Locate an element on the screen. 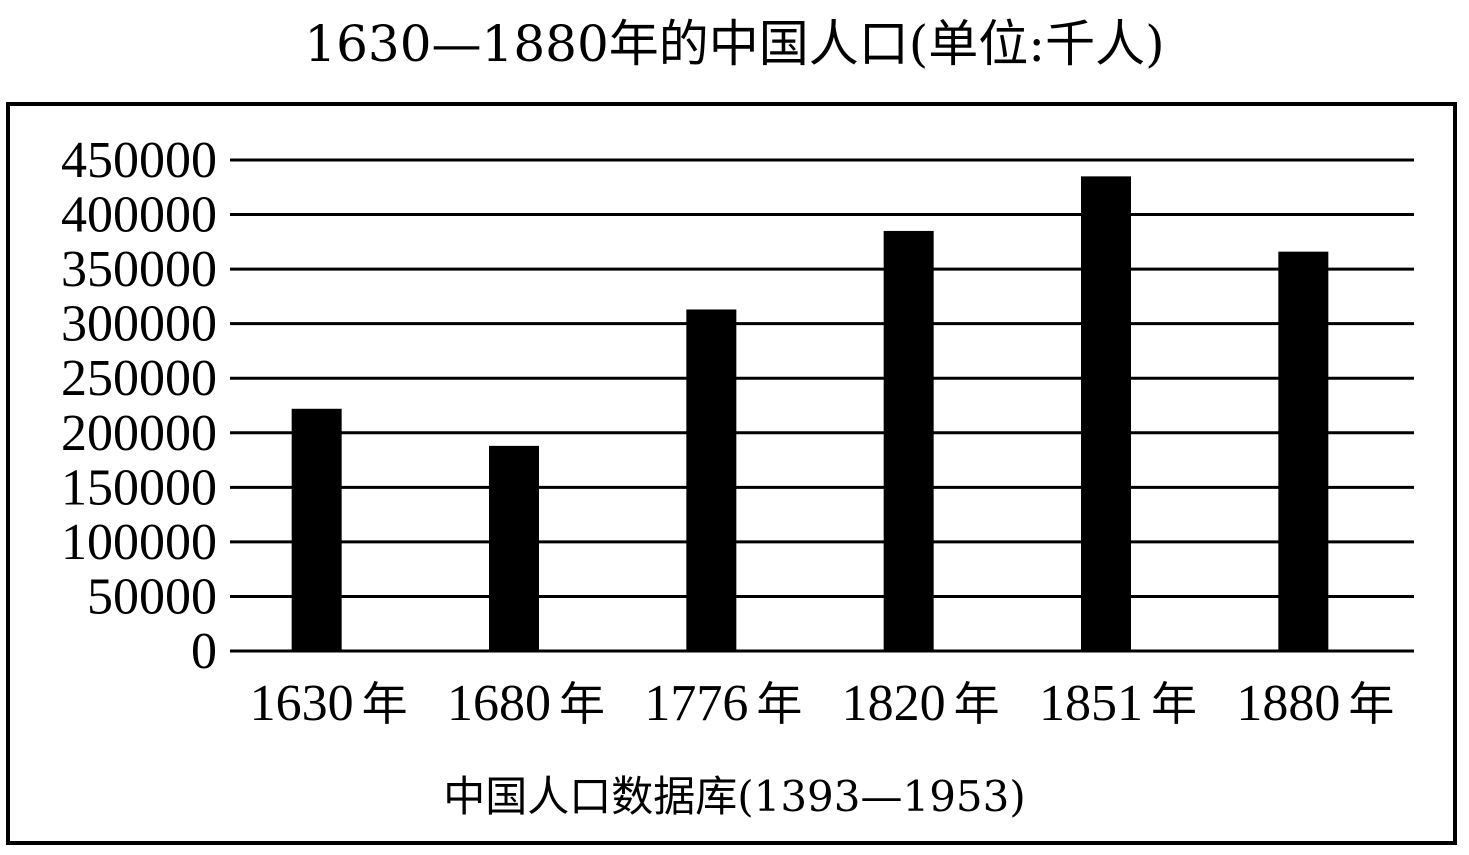  y-tick-label: 0 is located at coordinates (204, 651).